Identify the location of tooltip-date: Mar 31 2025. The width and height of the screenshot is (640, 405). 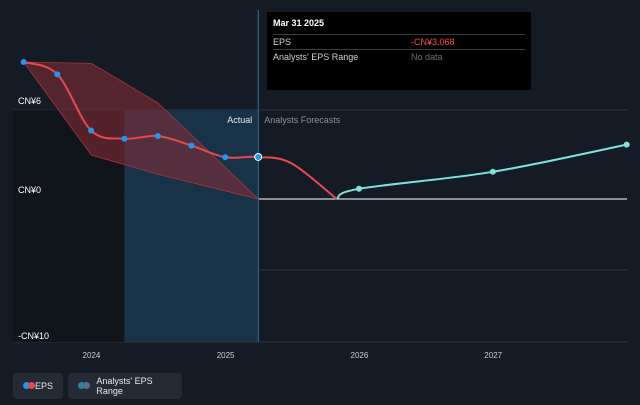
(299, 23).